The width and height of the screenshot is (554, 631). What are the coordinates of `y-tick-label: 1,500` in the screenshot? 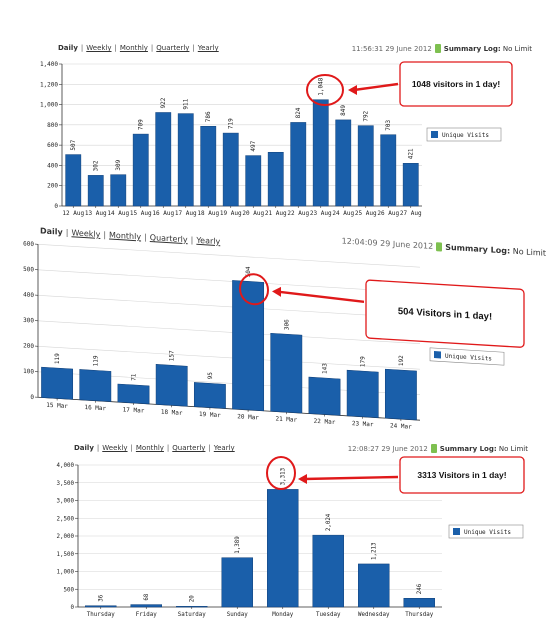 It's located at (66, 555).